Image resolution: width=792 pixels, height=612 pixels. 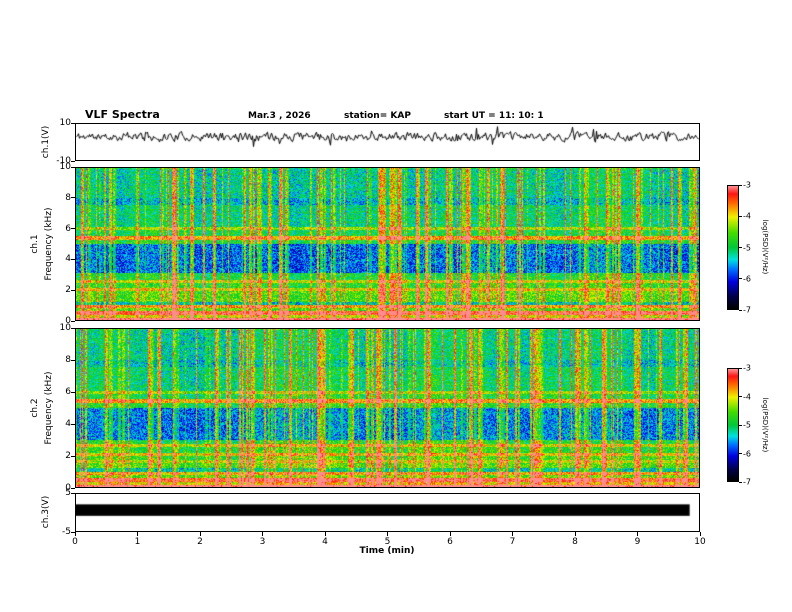 I want to click on ch3-waveform-canvas, so click(x=387, y=512).